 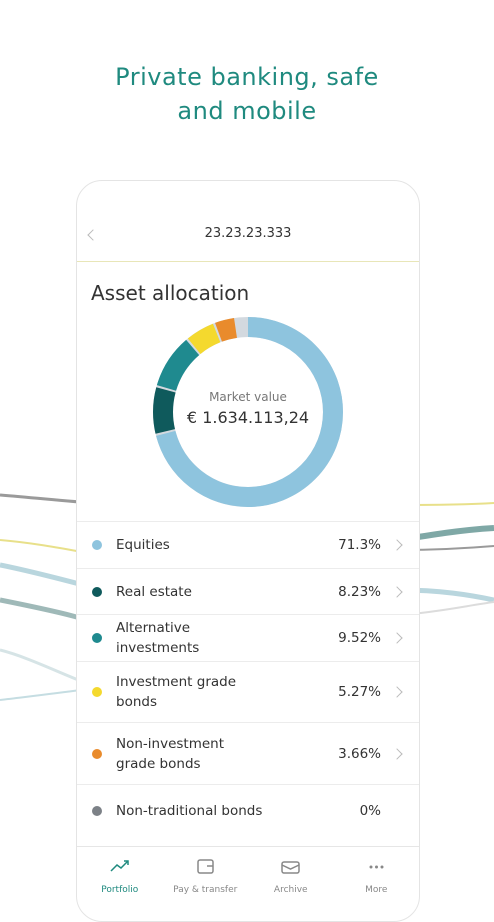 What do you see at coordinates (248, 753) in the screenshot?
I see `list-row: Non-investment grade bonds 3.66%` at bounding box center [248, 753].